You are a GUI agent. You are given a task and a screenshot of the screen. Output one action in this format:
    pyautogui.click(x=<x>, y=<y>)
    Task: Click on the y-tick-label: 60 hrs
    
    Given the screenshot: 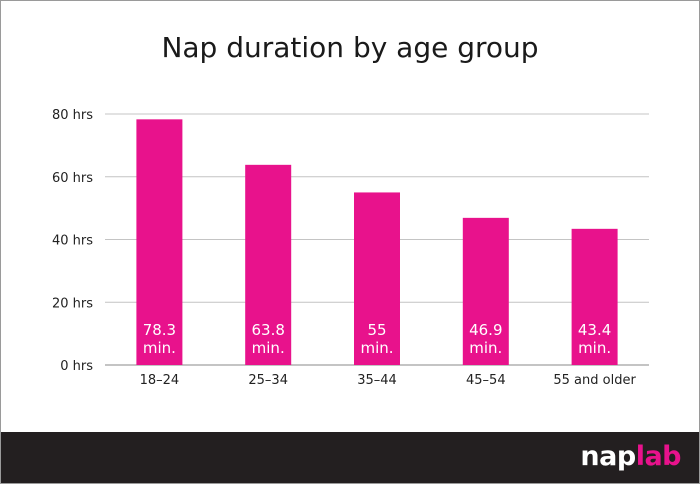 What is the action you would take?
    pyautogui.click(x=72, y=178)
    